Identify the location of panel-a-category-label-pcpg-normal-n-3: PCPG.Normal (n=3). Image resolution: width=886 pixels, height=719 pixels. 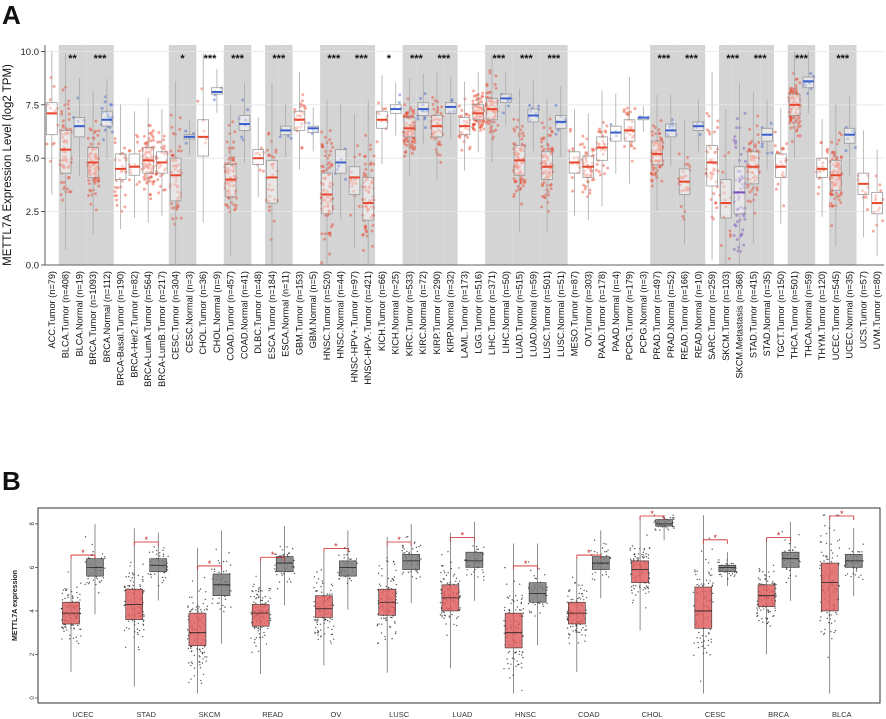
(643, 312).